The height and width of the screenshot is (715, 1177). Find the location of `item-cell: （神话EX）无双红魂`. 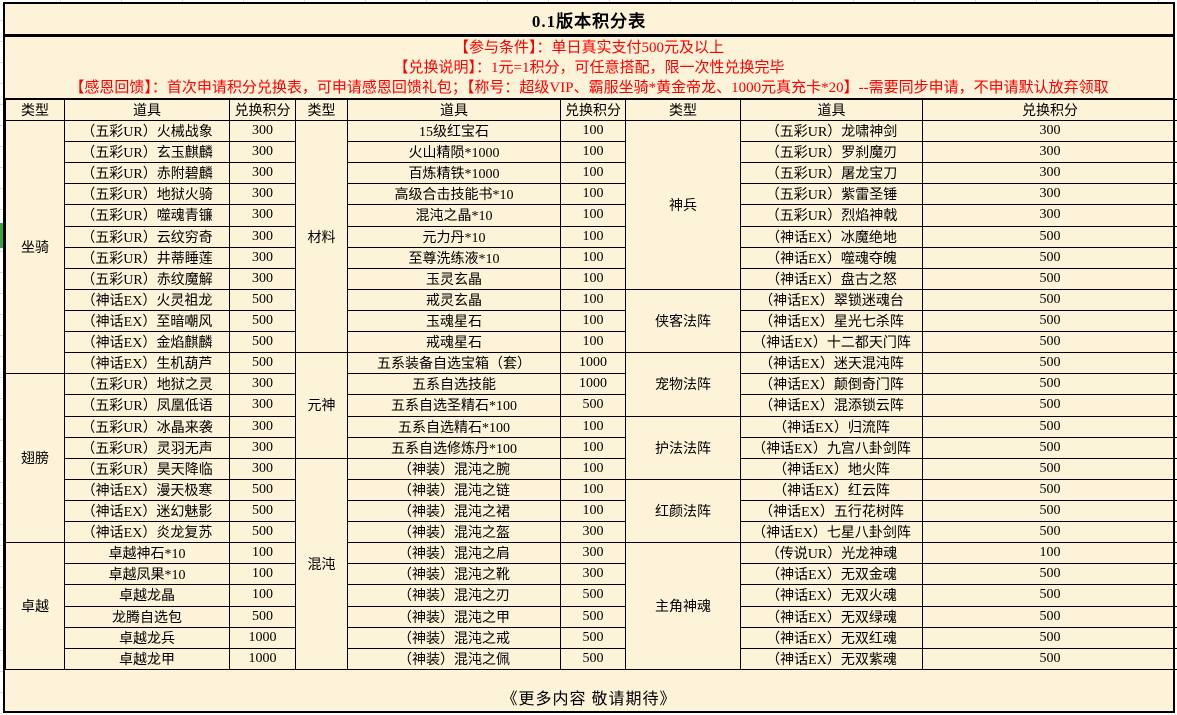

item-cell: （神话EX）无双红魂 is located at coordinates (831, 637).